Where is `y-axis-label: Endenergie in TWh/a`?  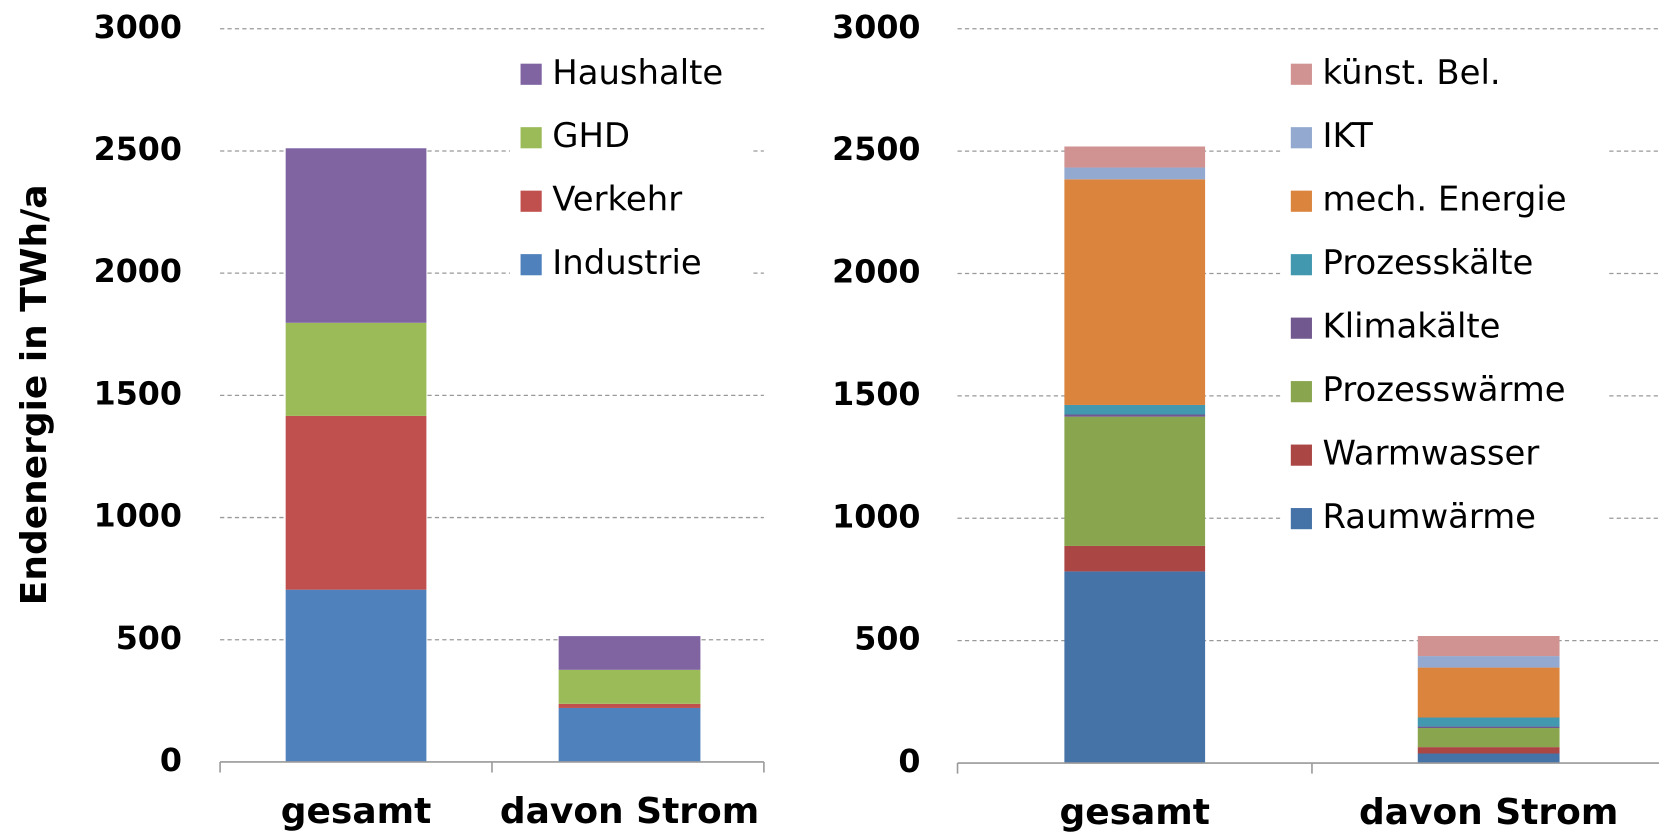 y-axis-label: Endenergie in TWh/a is located at coordinates (34, 394).